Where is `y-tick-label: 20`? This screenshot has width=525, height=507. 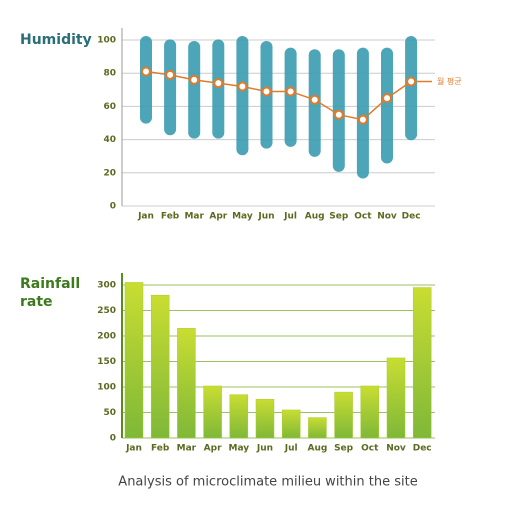
y-tick-label: 20 is located at coordinates (109, 173).